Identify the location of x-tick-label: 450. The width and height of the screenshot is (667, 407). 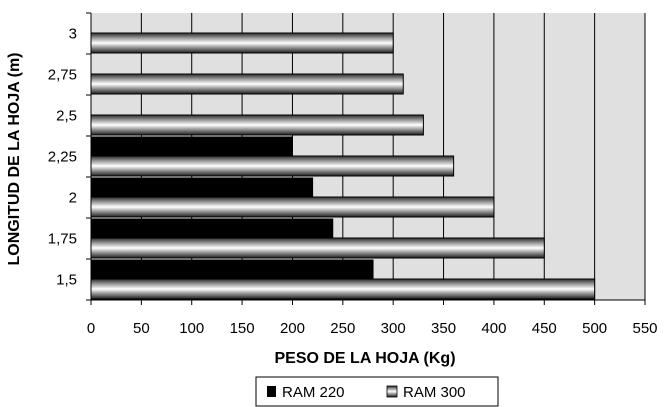
(544, 328).